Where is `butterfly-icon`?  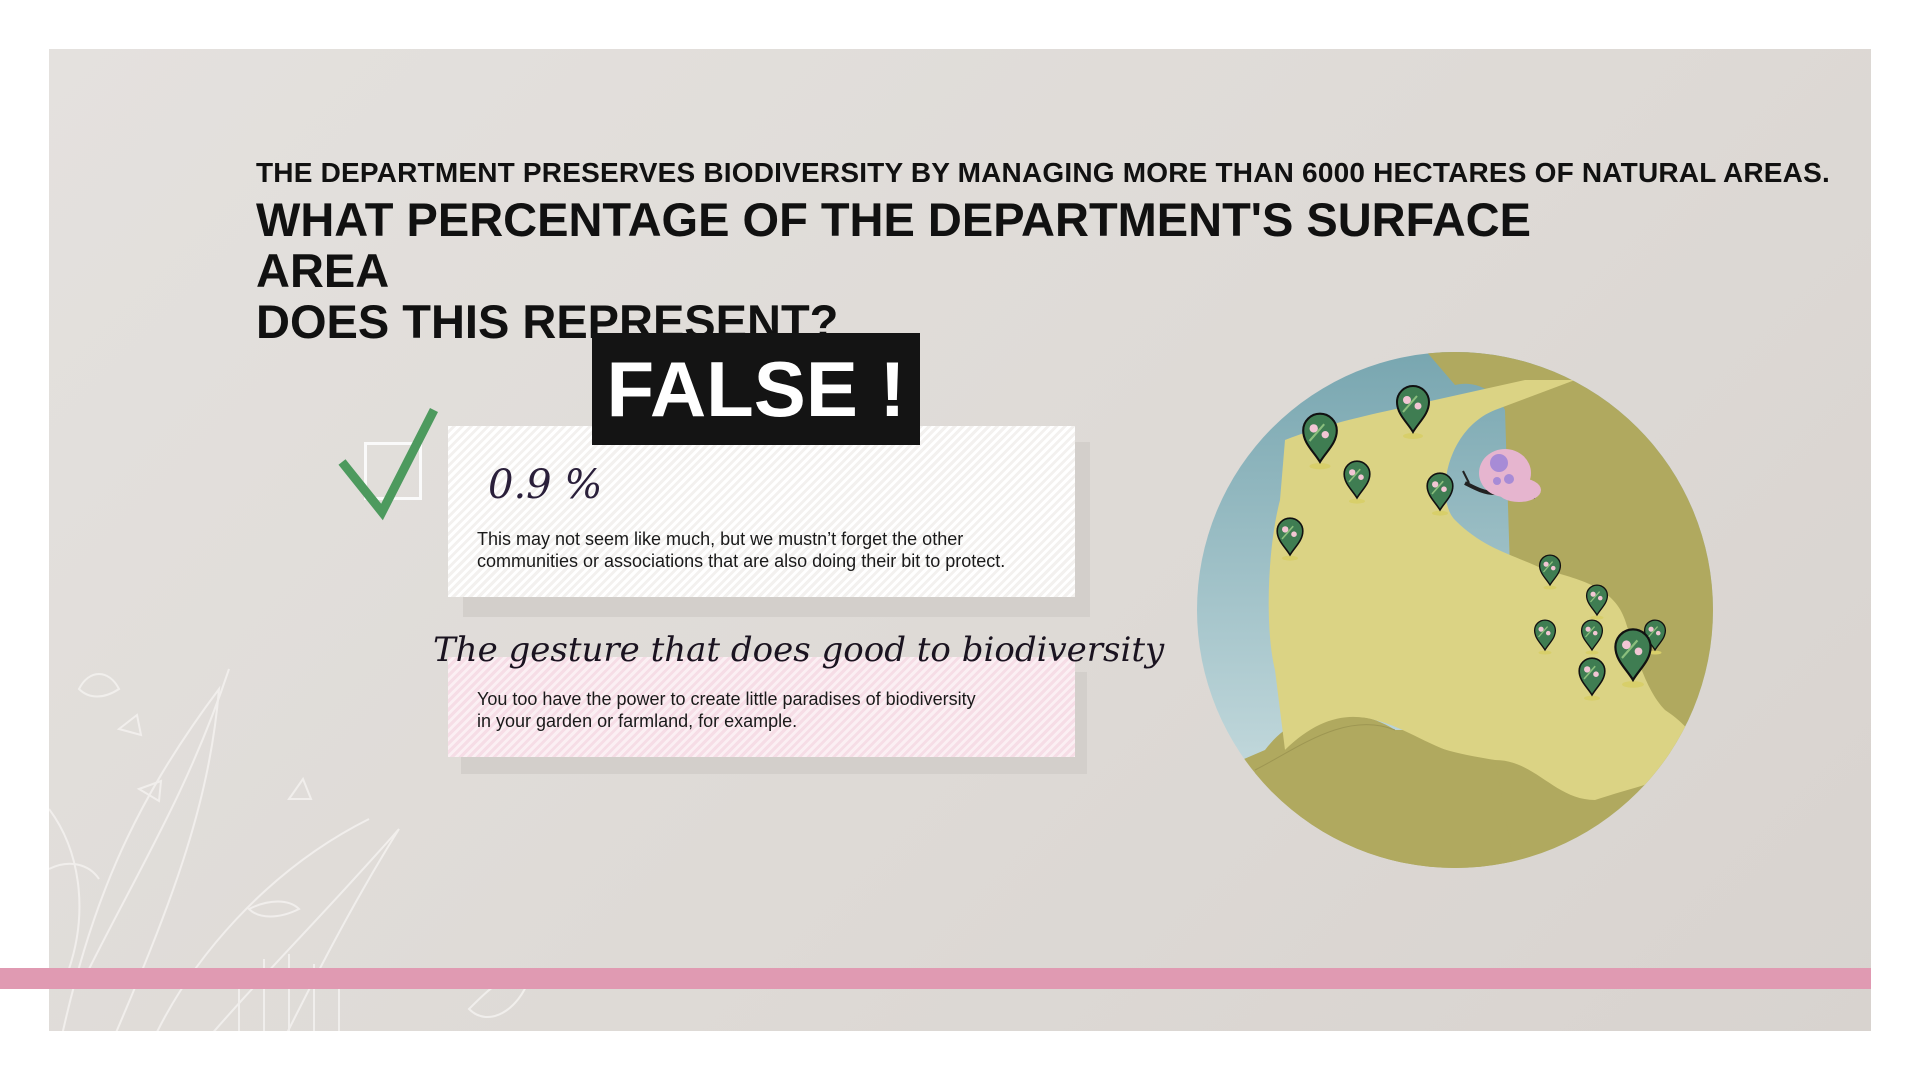
butterfly-icon is located at coordinates (1501, 475).